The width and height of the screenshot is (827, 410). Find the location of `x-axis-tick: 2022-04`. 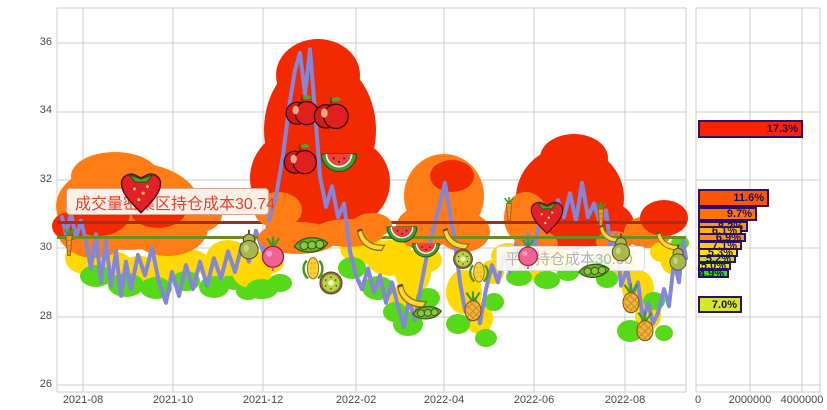

x-axis-tick: 2022-04 is located at coordinates (444, 400).